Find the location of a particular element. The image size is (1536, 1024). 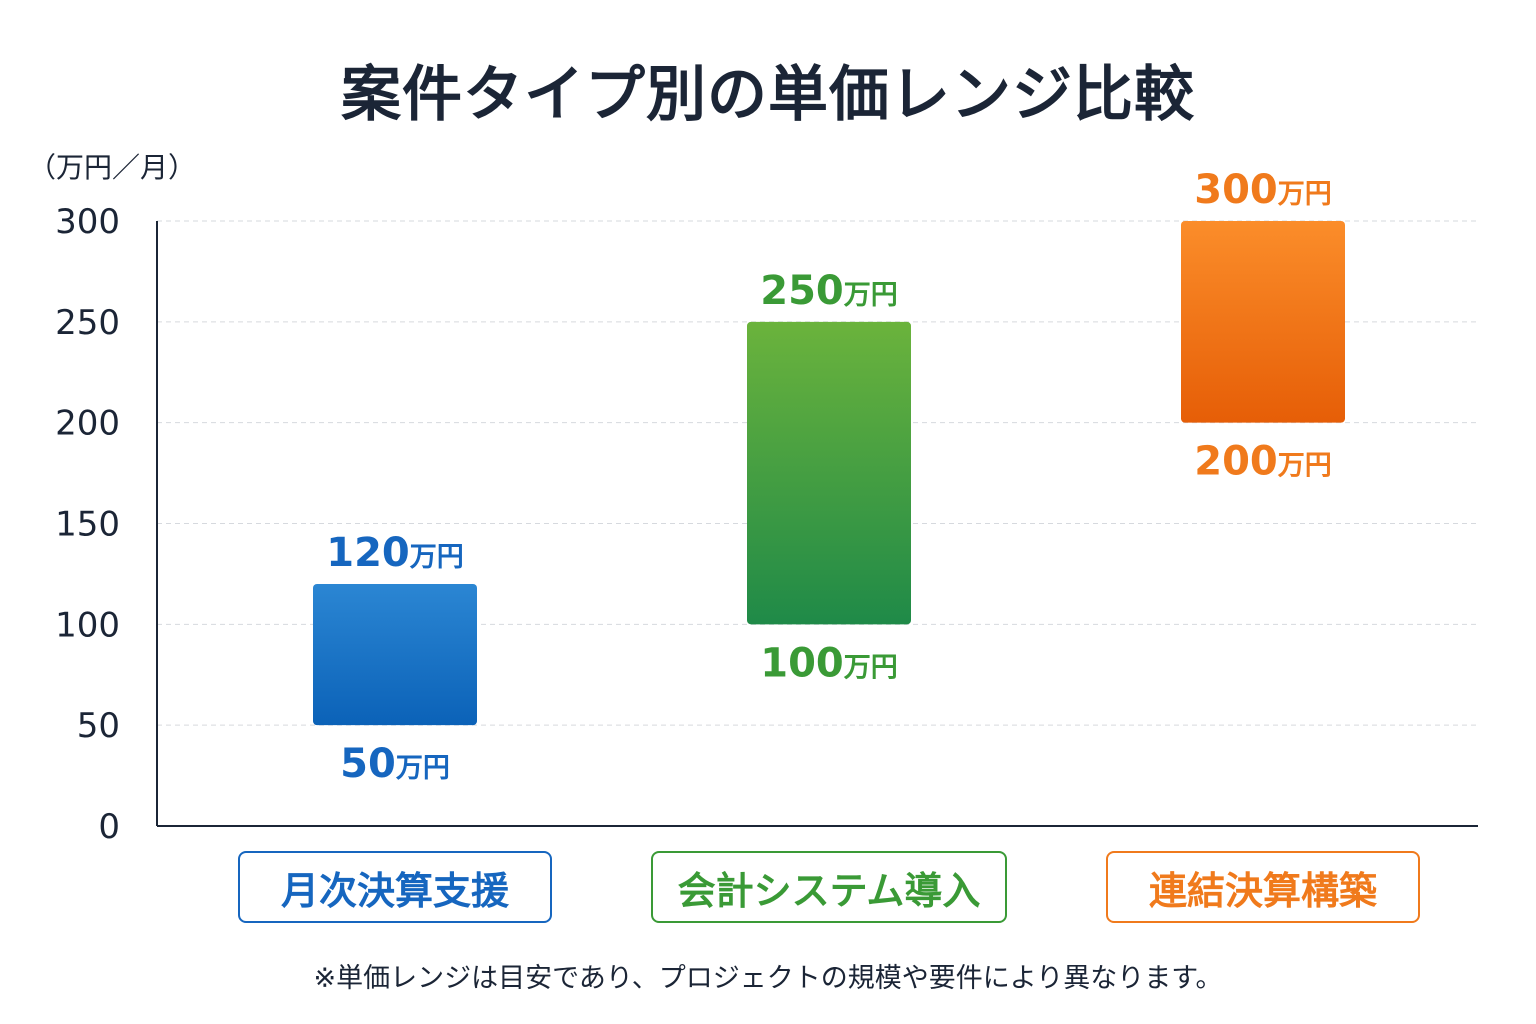

low-value-label: 200万円 is located at coordinates (1263, 462).